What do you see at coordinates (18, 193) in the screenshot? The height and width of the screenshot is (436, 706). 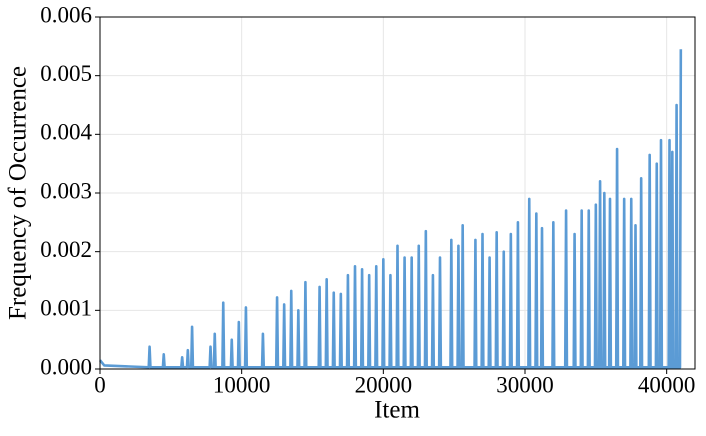 I see `y-axis-label: Frequency of Occurrence` at bounding box center [18, 193].